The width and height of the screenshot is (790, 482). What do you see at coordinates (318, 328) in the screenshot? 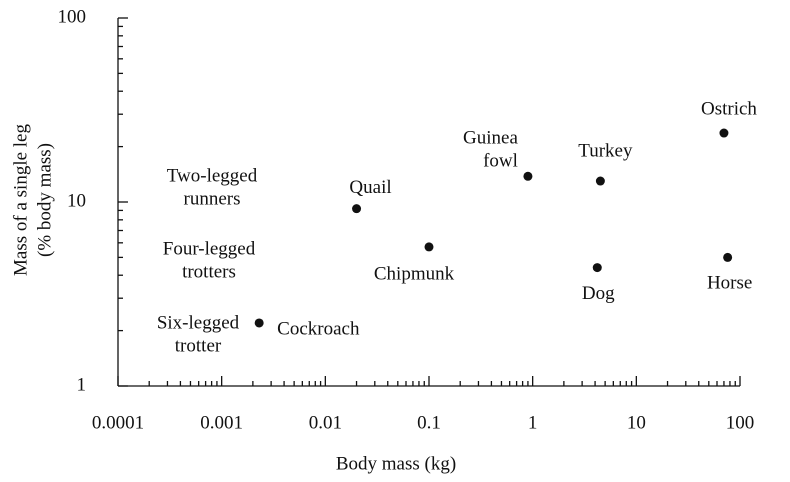
I see `point-label: Cockroach` at bounding box center [318, 328].